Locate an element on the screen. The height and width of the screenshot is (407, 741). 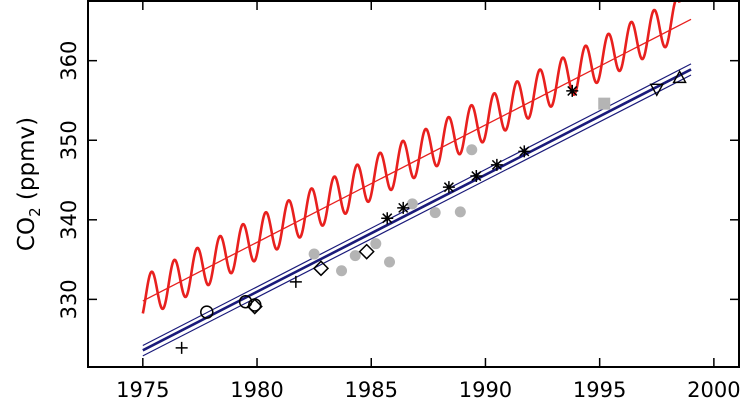
x-tick-label: 2000 is located at coordinates (713, 390).